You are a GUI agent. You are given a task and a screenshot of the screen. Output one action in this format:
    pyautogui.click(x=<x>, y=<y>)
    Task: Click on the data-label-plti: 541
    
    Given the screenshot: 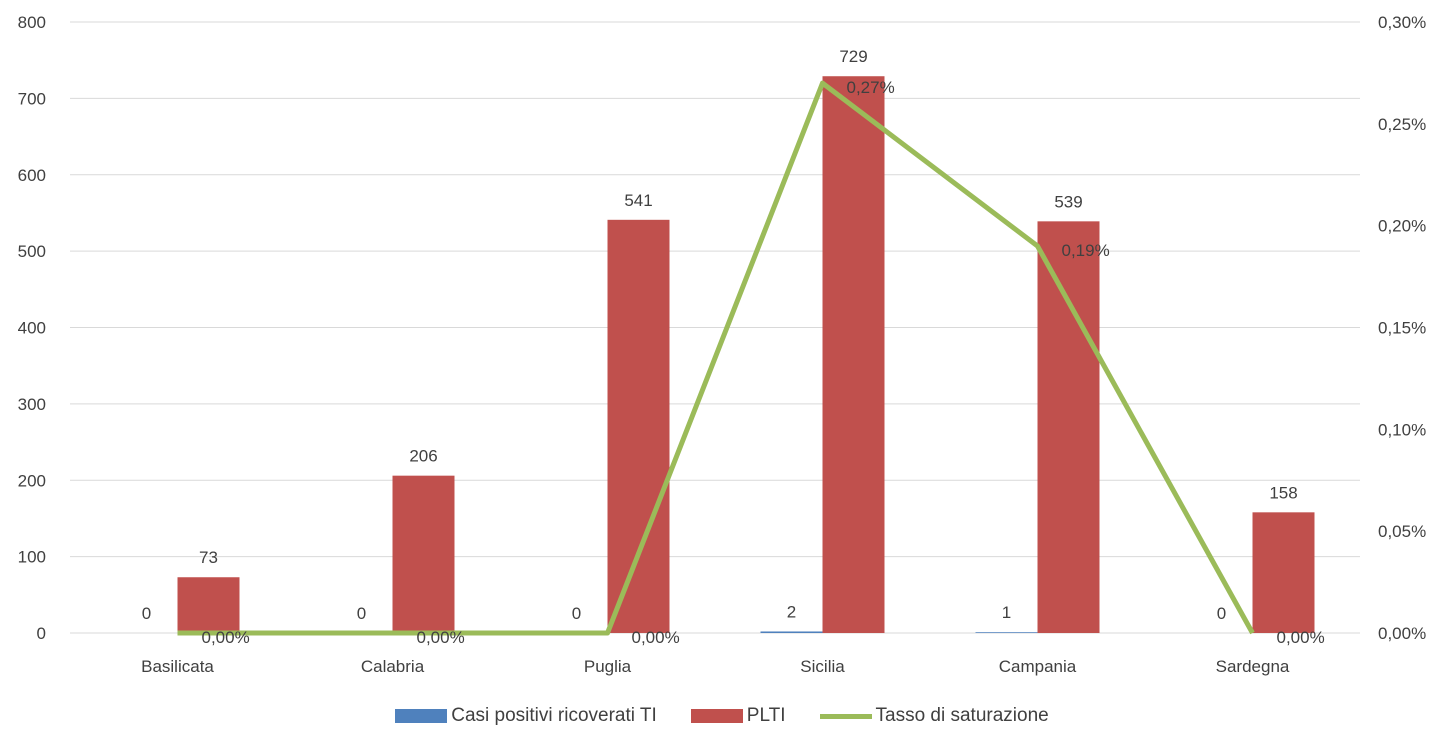 What is the action you would take?
    pyautogui.click(x=638, y=200)
    